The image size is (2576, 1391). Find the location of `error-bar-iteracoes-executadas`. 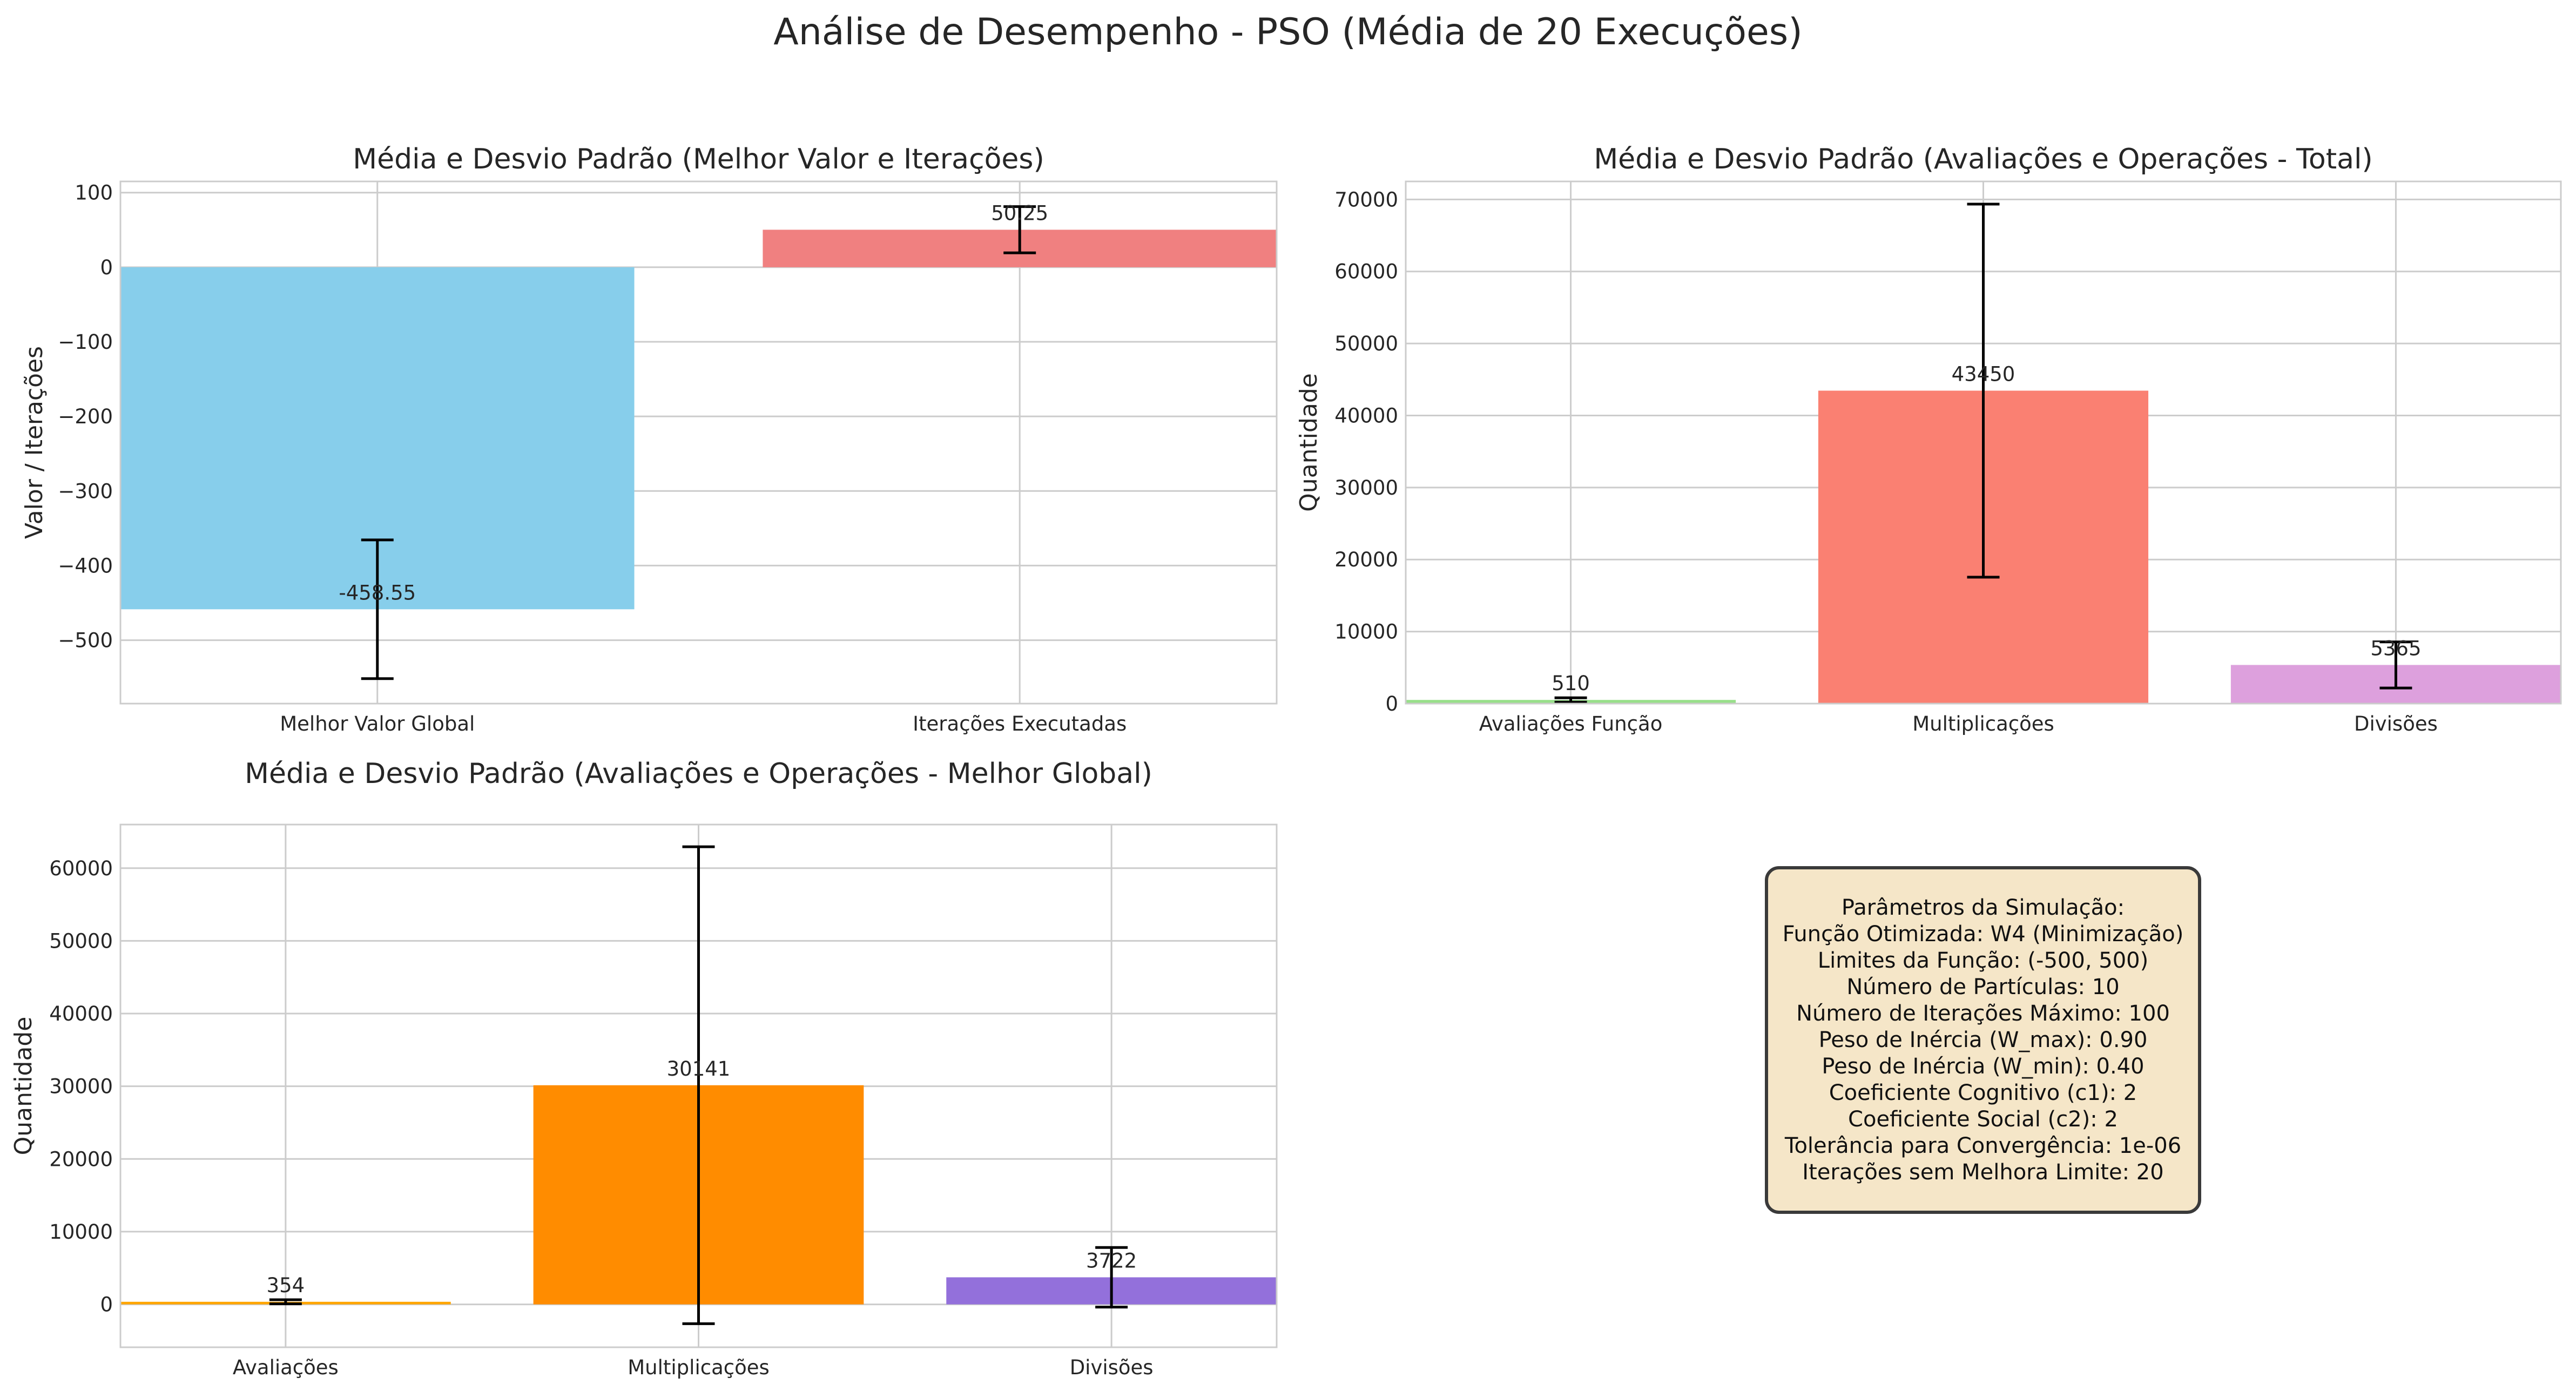

error-bar-iteracoes-executadas is located at coordinates (1019, 229).